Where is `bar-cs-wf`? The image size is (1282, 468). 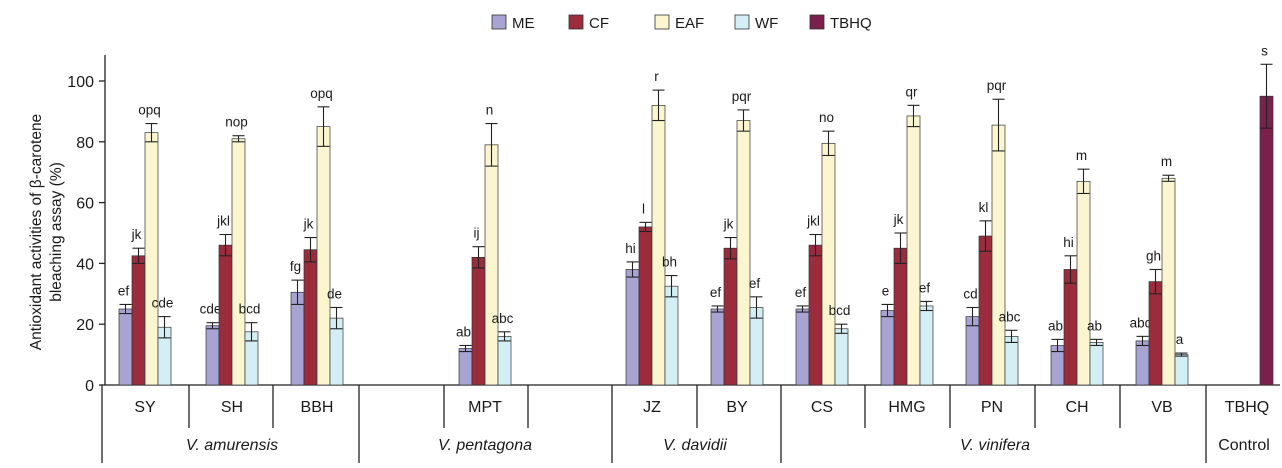
bar-cs-wf is located at coordinates (841, 357).